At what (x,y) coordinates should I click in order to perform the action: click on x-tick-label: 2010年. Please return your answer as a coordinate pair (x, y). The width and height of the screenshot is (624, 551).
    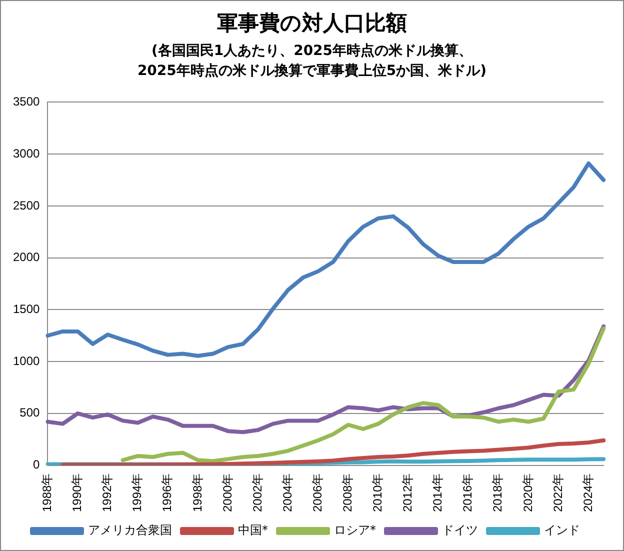
    Looking at the image, I should click on (377, 492).